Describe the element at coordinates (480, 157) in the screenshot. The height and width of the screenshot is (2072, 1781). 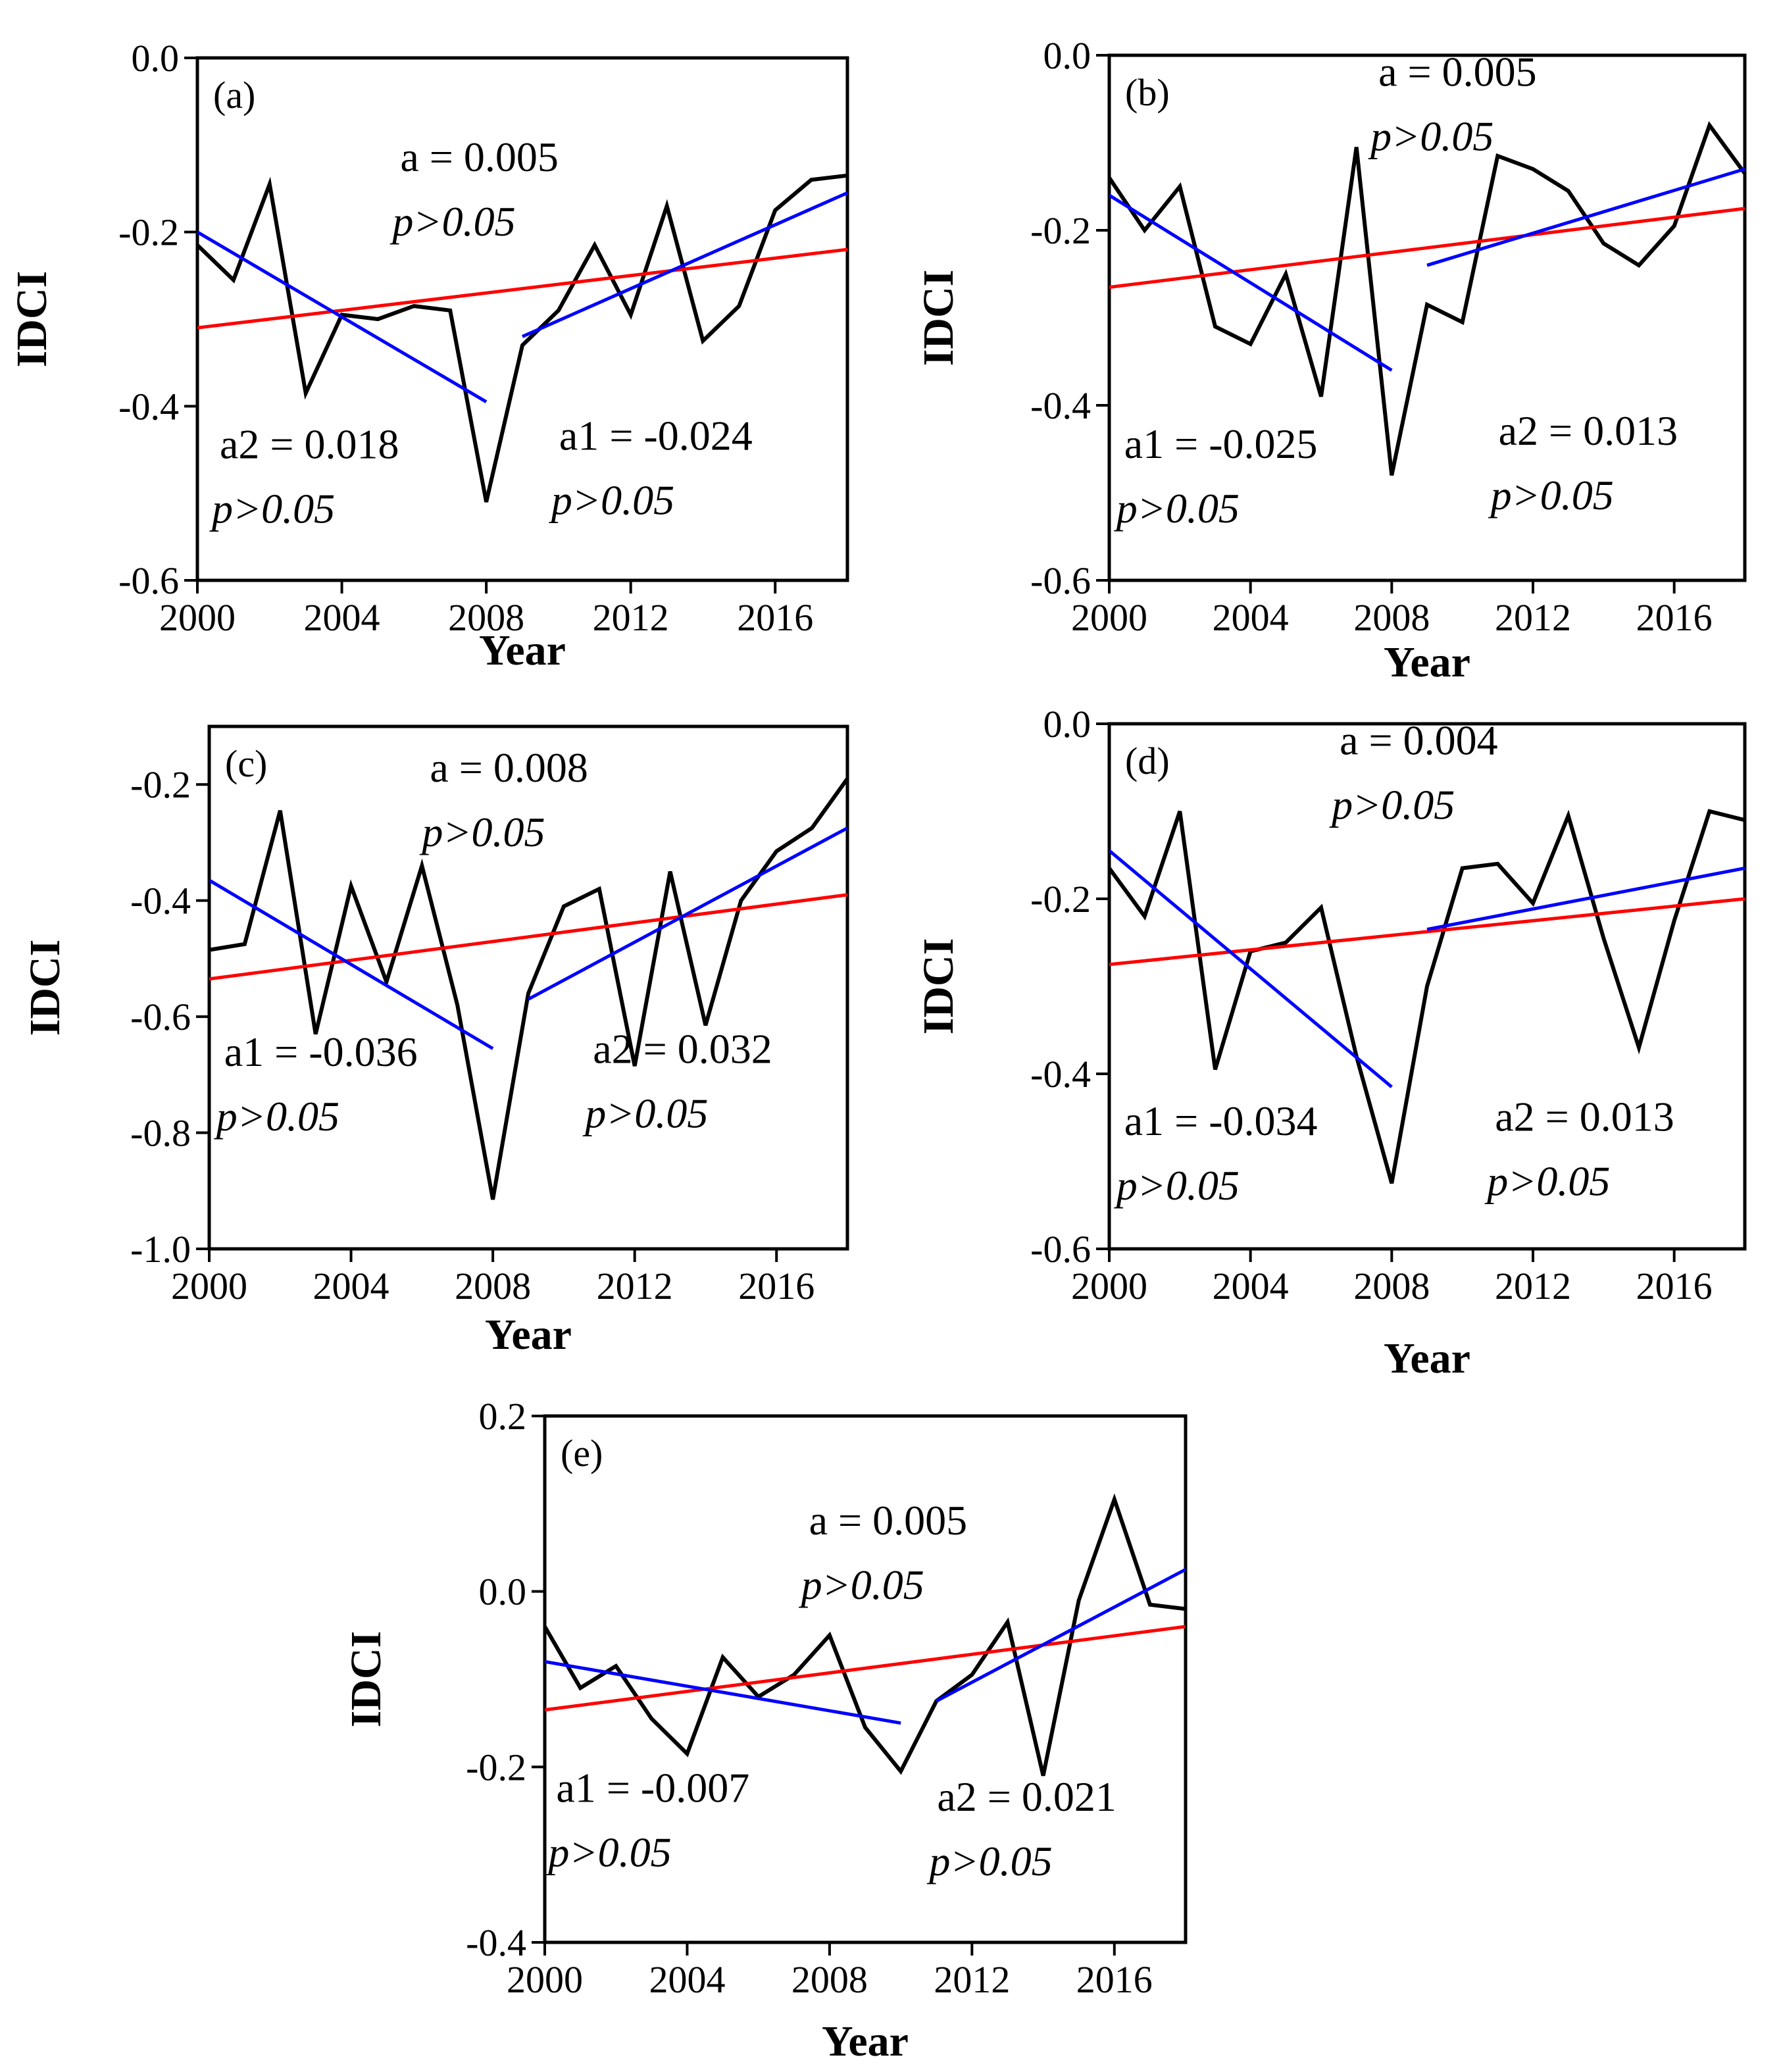
I see `trend-coefficient-label: a = 0.005` at that location.